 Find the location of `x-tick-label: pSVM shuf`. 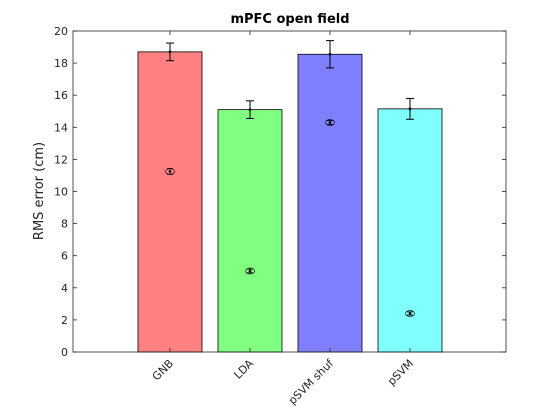

x-tick-label: pSVM shuf is located at coordinates (311, 381).